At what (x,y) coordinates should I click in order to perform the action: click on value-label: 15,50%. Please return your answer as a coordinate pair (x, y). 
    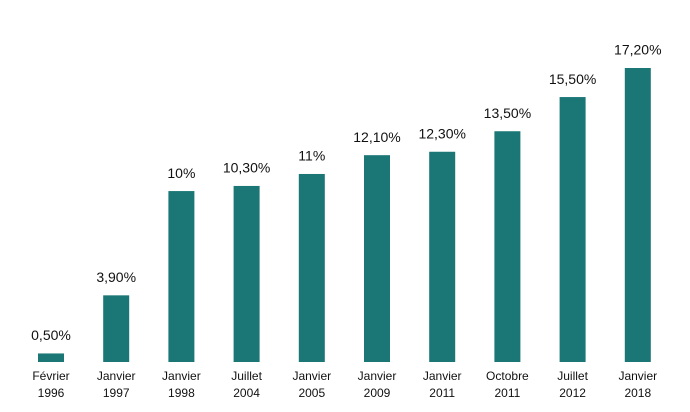
    Looking at the image, I should click on (572, 79).